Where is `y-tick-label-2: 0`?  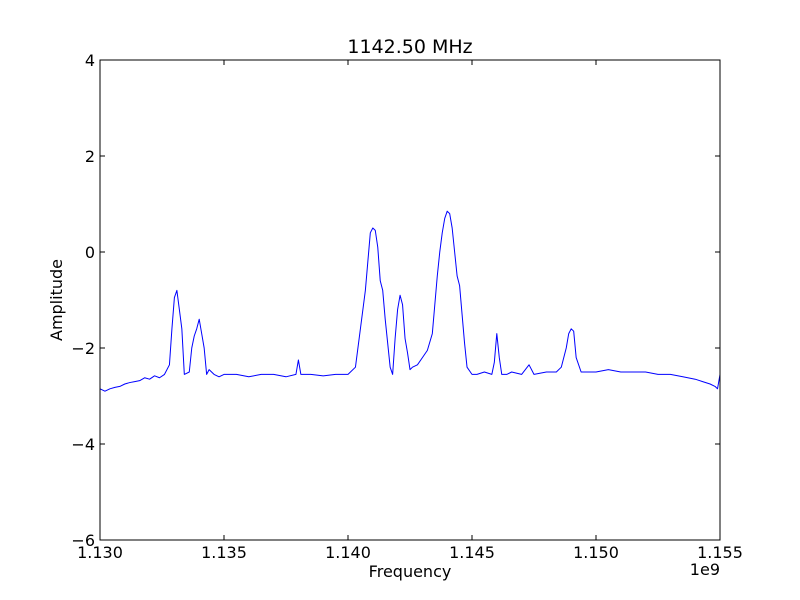 y-tick-label-2: 0 is located at coordinates (90, 252).